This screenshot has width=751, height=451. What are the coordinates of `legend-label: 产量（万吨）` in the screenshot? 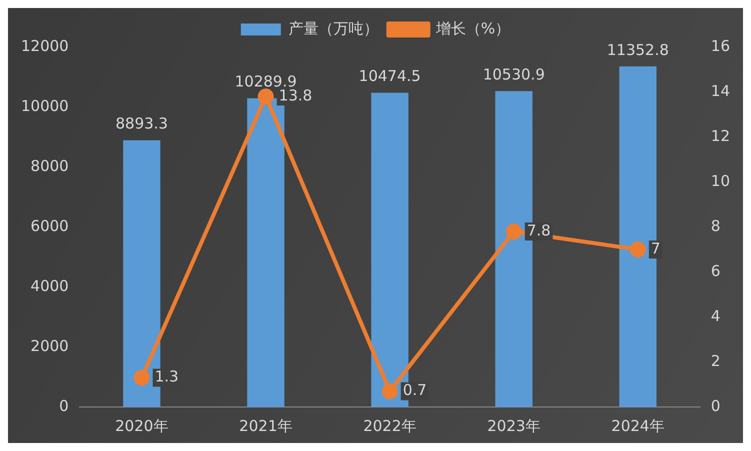 It's located at (333, 28).